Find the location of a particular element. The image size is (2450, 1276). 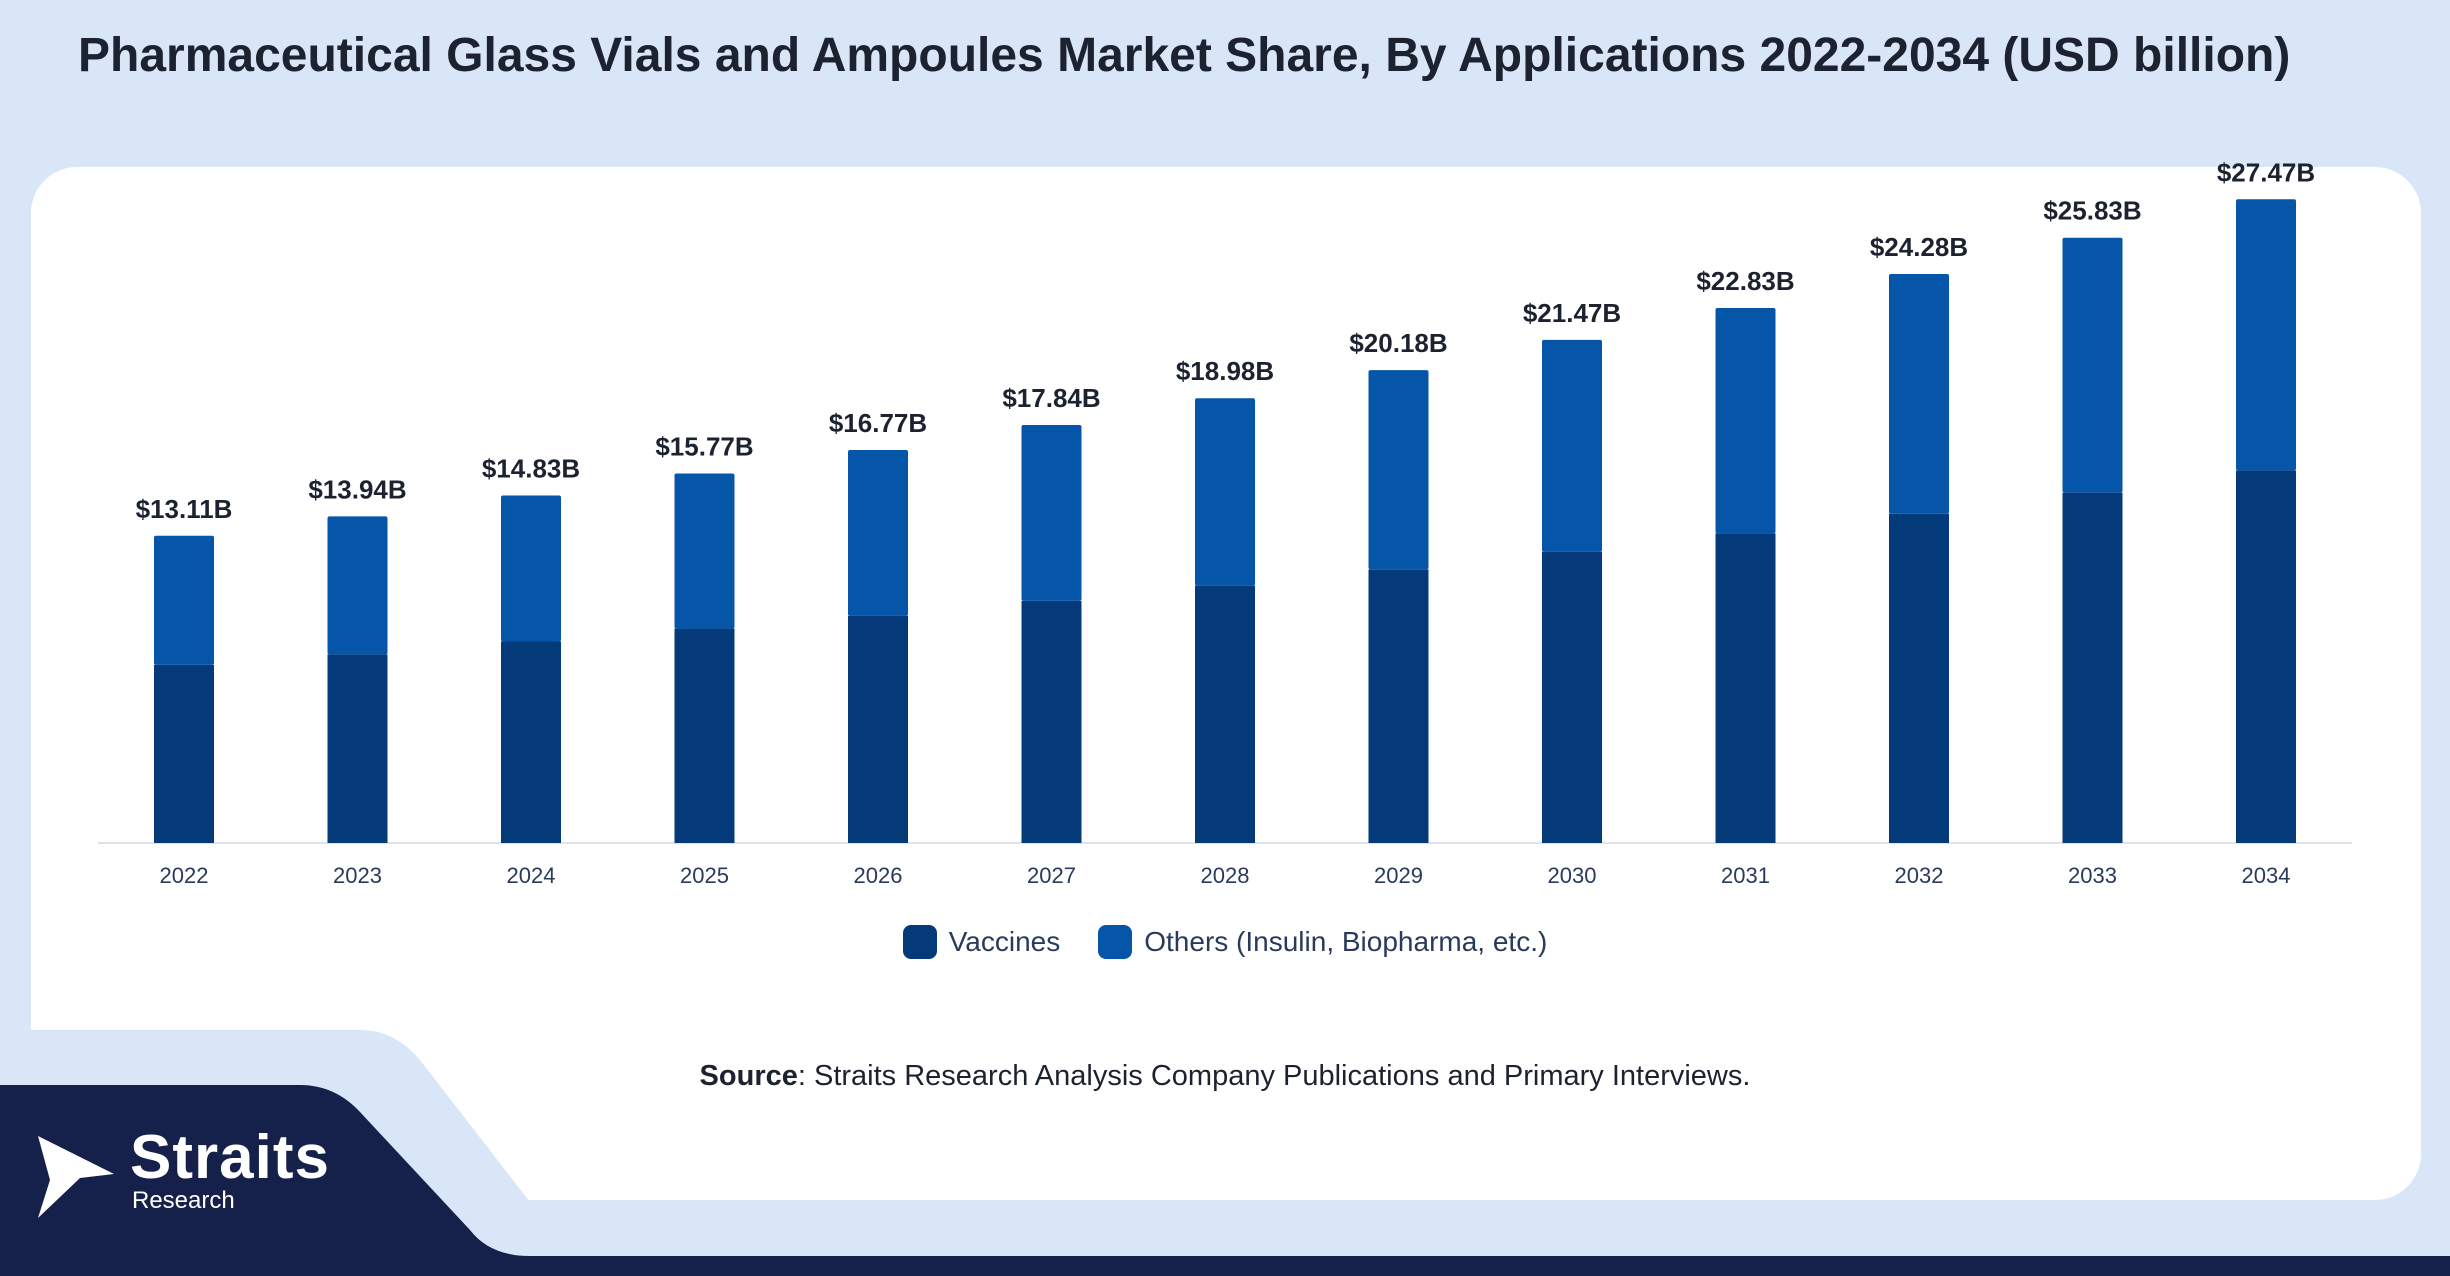

bar-vaccines-2029 is located at coordinates (1398, 706).